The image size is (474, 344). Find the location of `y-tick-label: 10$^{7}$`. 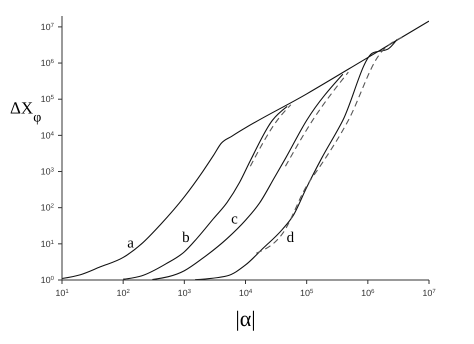

y-tick-label: 10$^{7}$ is located at coordinates (47, 27).